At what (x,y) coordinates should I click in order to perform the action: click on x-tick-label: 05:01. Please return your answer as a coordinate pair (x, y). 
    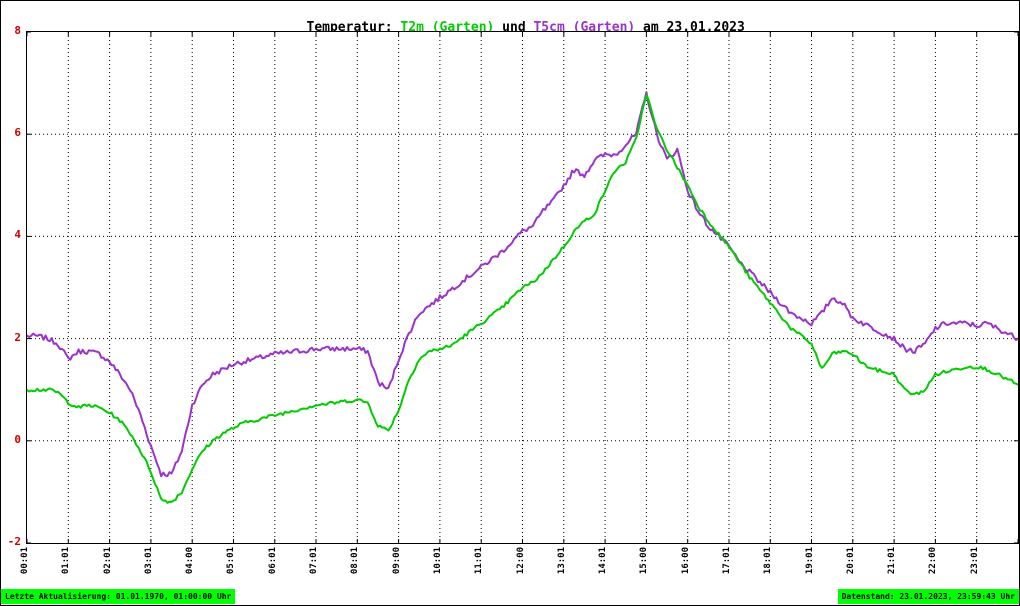
    Looking at the image, I should click on (231, 561).